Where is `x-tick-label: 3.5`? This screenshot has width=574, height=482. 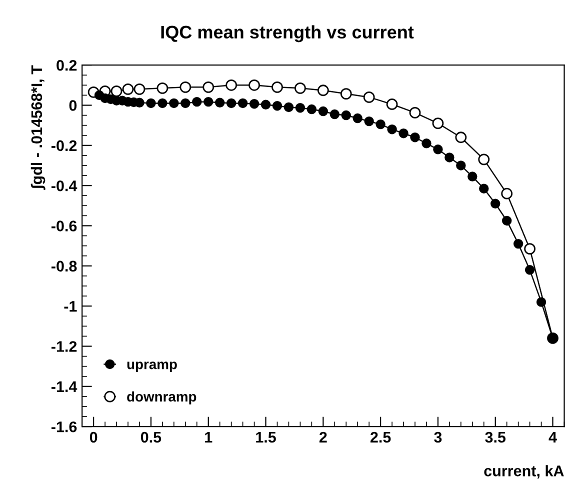 x-tick-label: 3.5 is located at coordinates (495, 437).